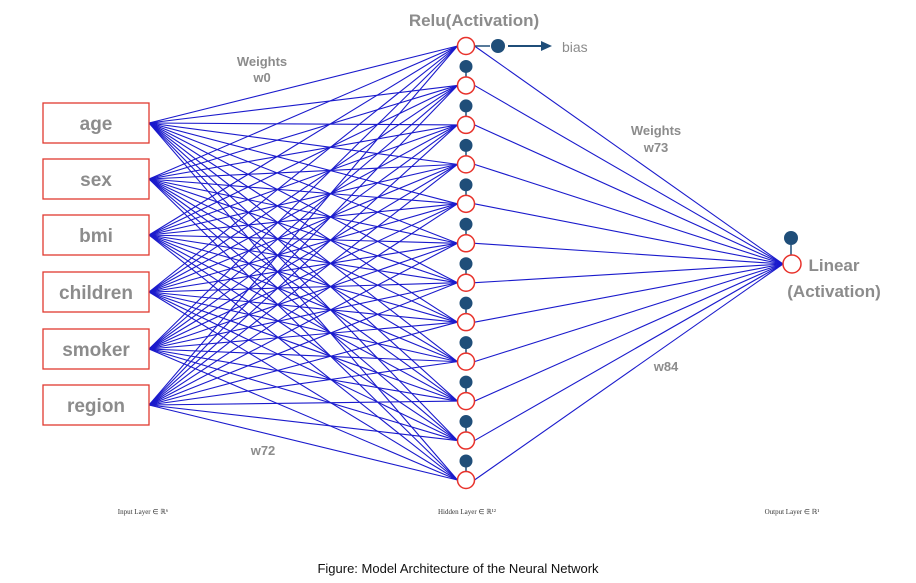  I want to click on output-activation-label: Linear, so click(833, 265).